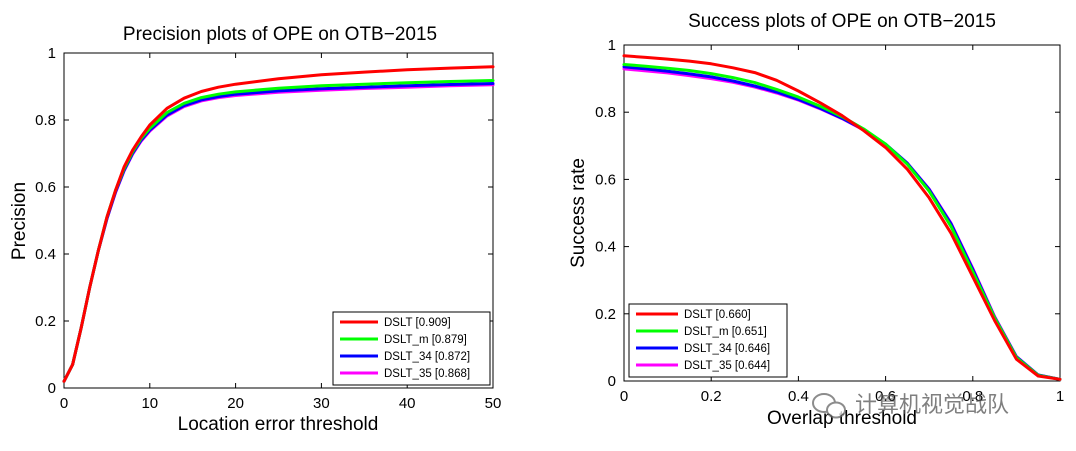  What do you see at coordinates (321, 403) in the screenshot?
I see `x-tick-label: 30` at bounding box center [321, 403].